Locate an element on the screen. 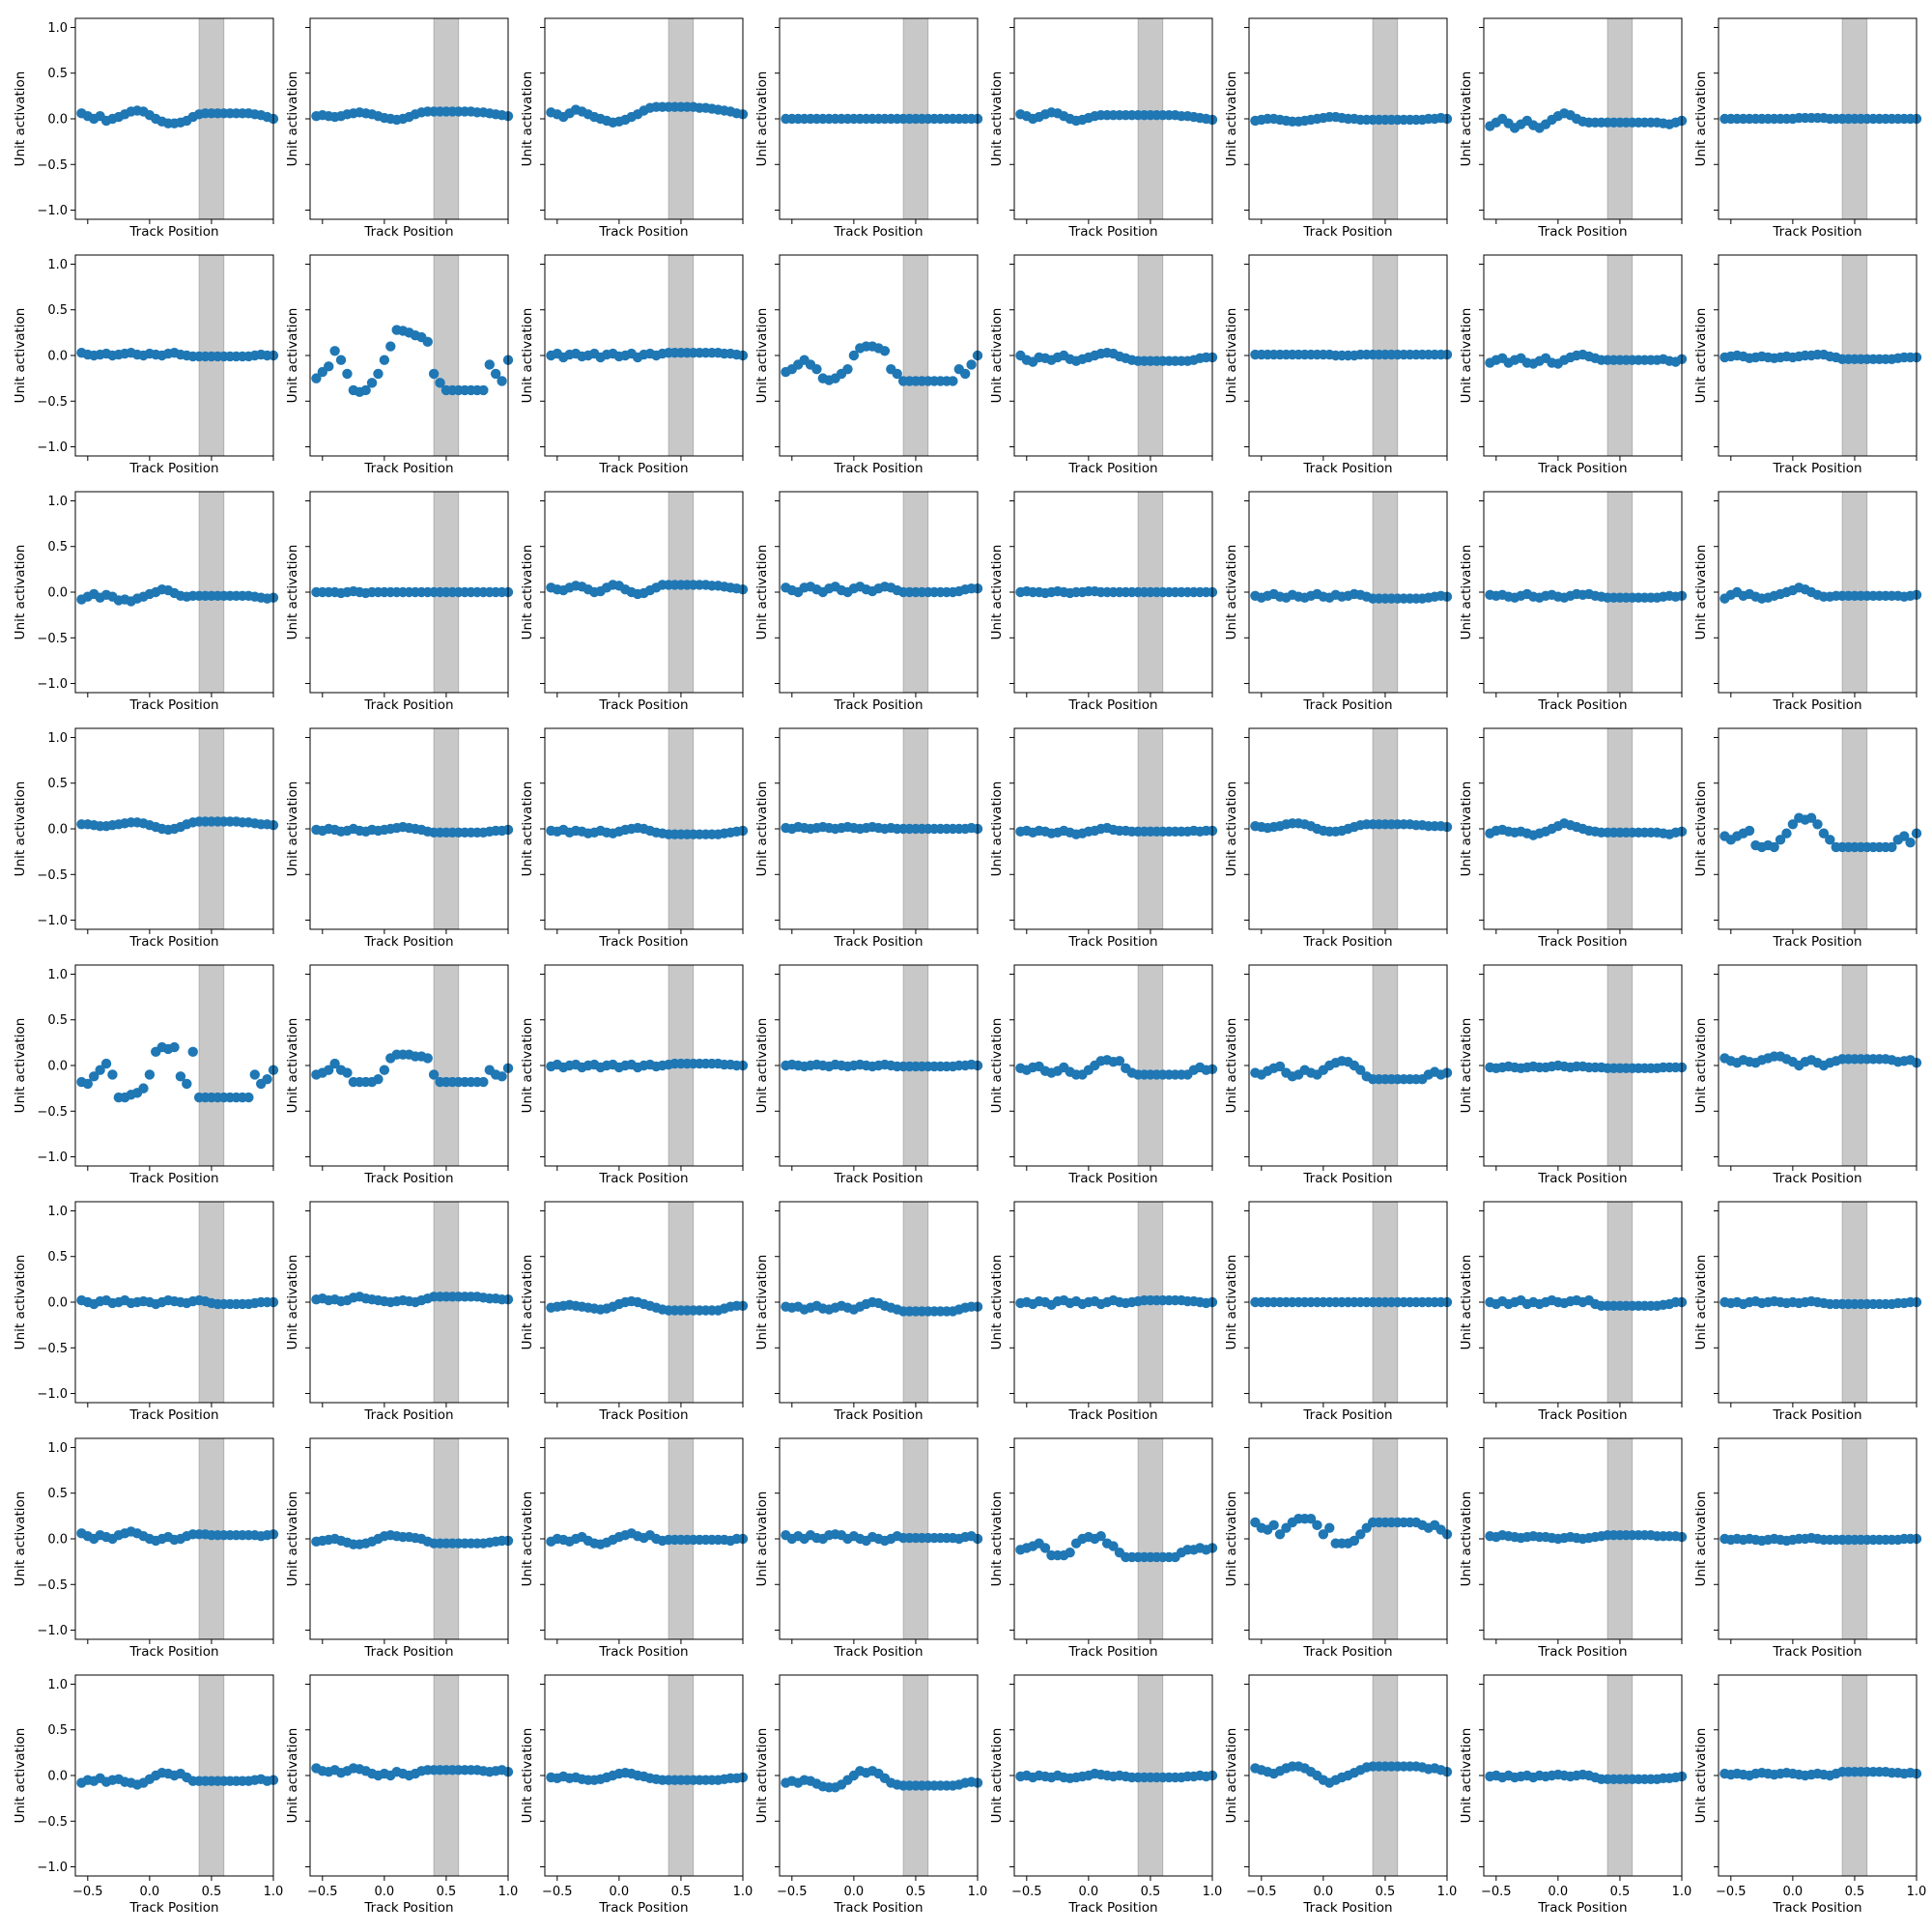 The height and width of the screenshot is (1932, 1932). subplot-r3-c3: Track Position Unit activation is located at coordinates (634, 602).